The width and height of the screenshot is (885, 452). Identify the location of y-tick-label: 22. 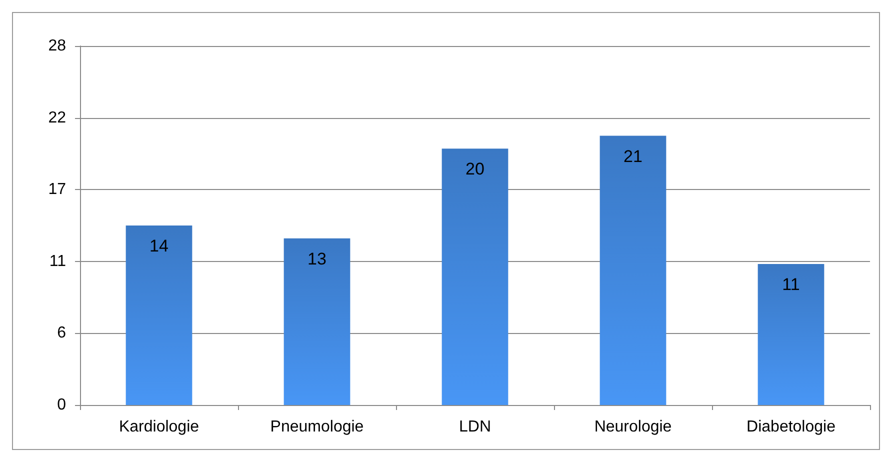
(57, 117).